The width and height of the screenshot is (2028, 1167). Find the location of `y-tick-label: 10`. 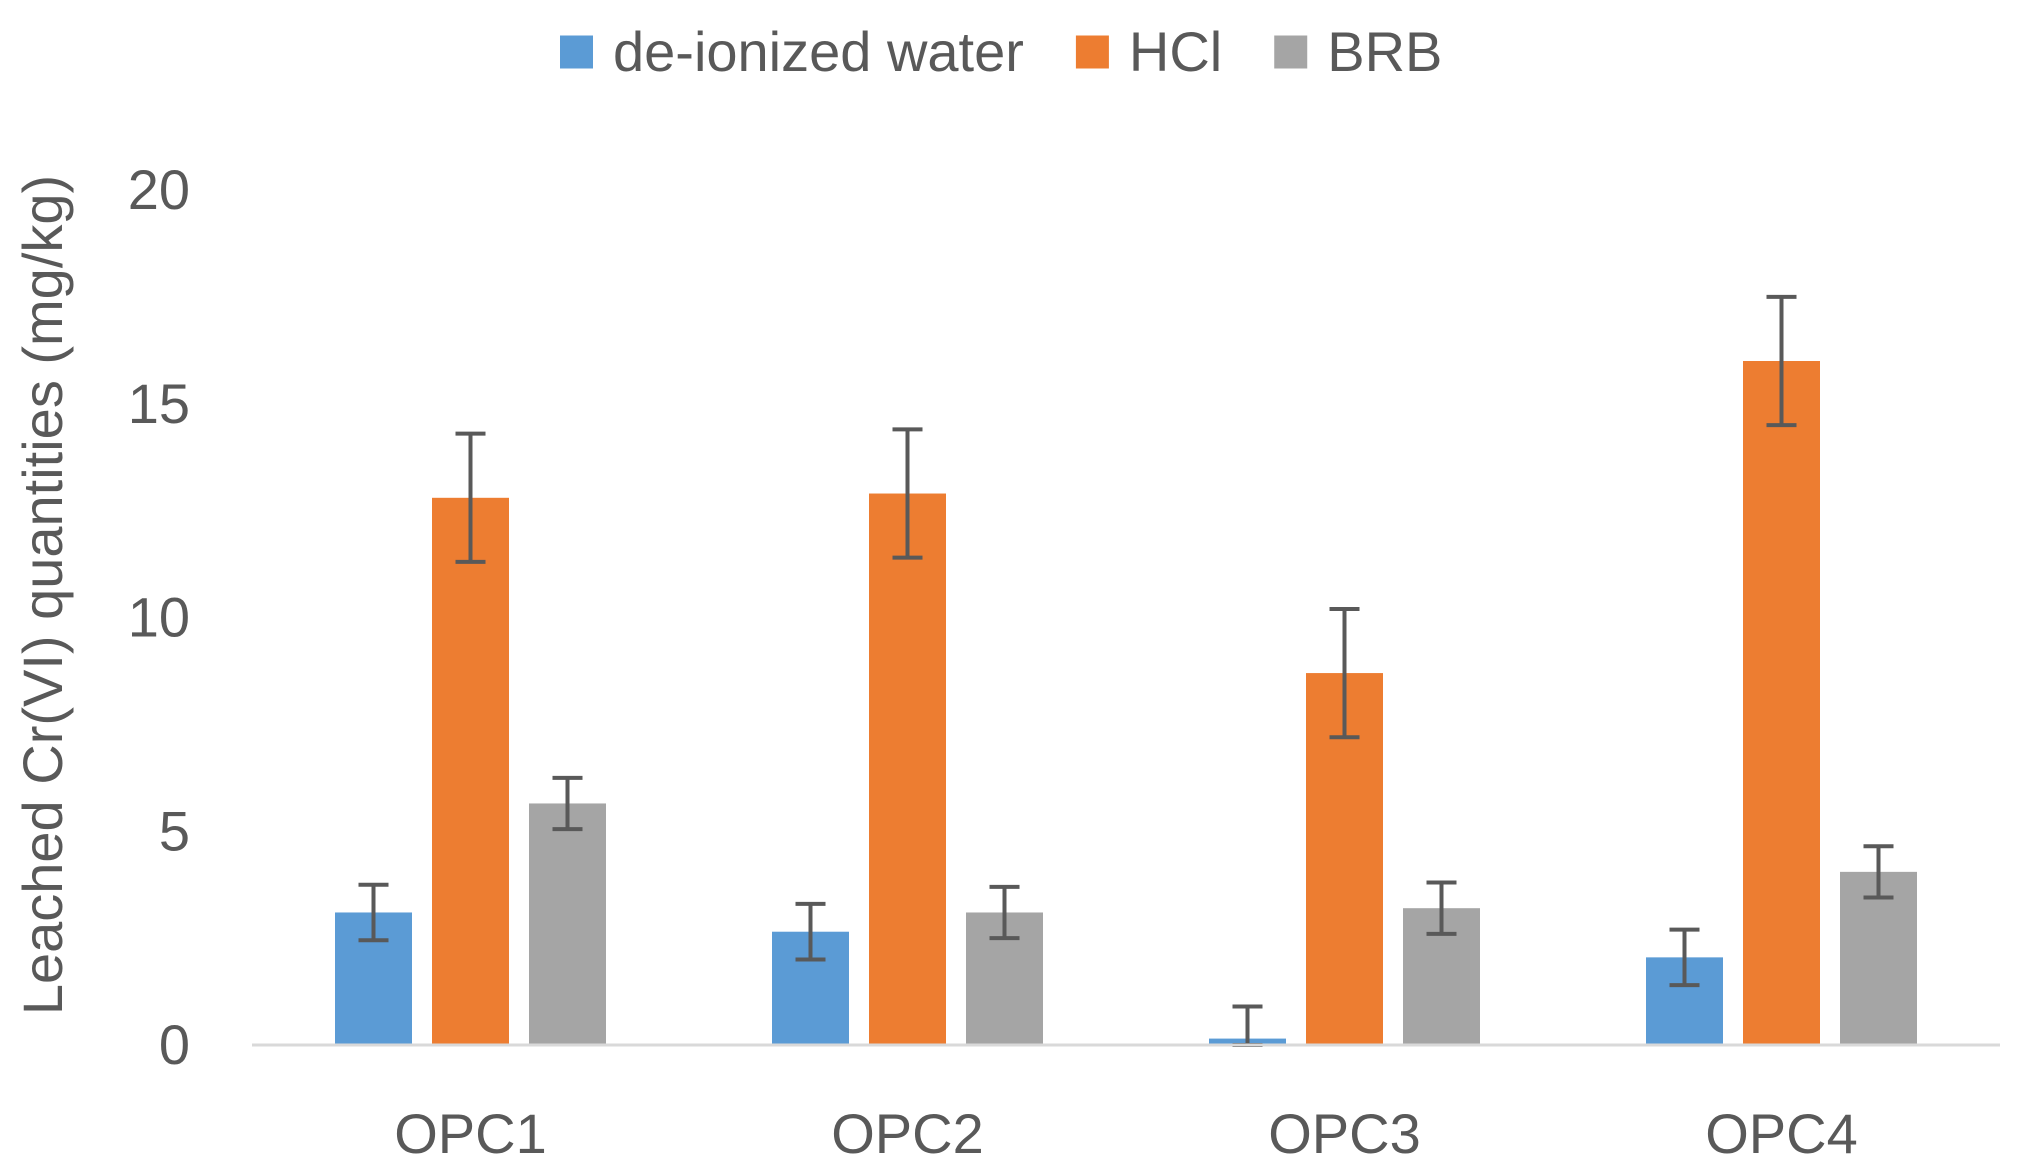

y-tick-label: 10 is located at coordinates (159, 617).